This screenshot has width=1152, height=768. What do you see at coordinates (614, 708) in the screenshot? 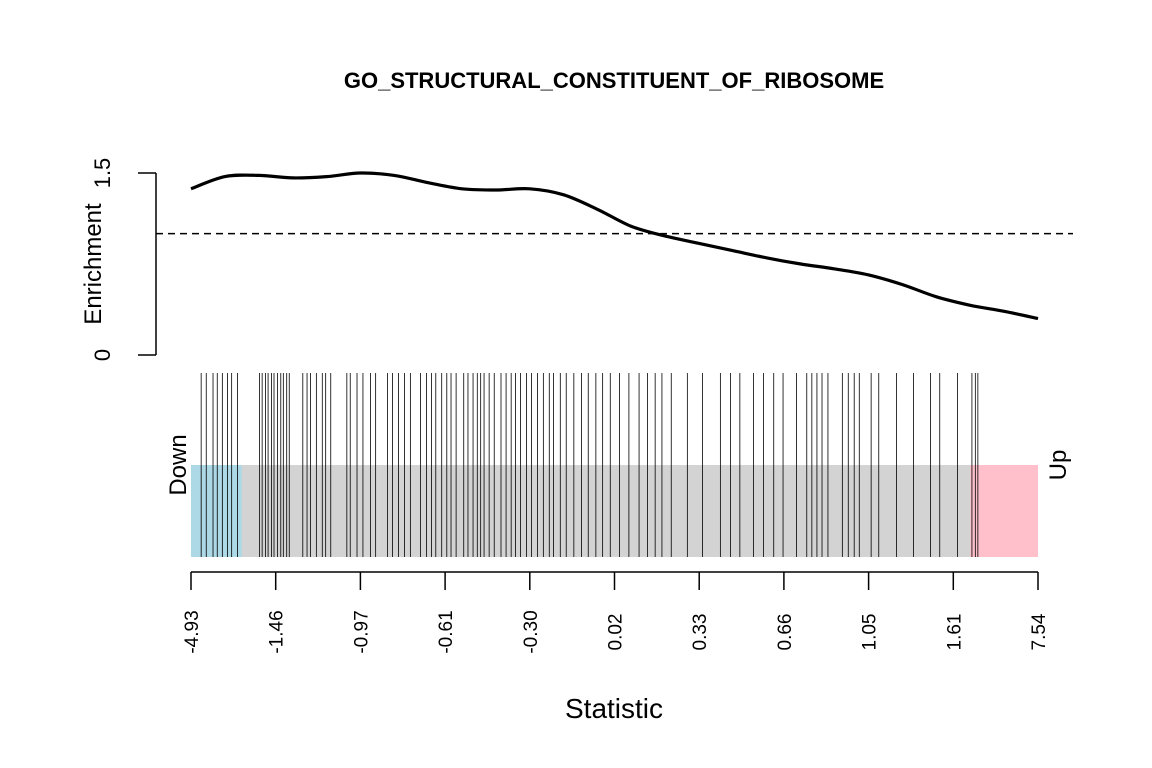
I see `x-axis-label: Statistic` at bounding box center [614, 708].